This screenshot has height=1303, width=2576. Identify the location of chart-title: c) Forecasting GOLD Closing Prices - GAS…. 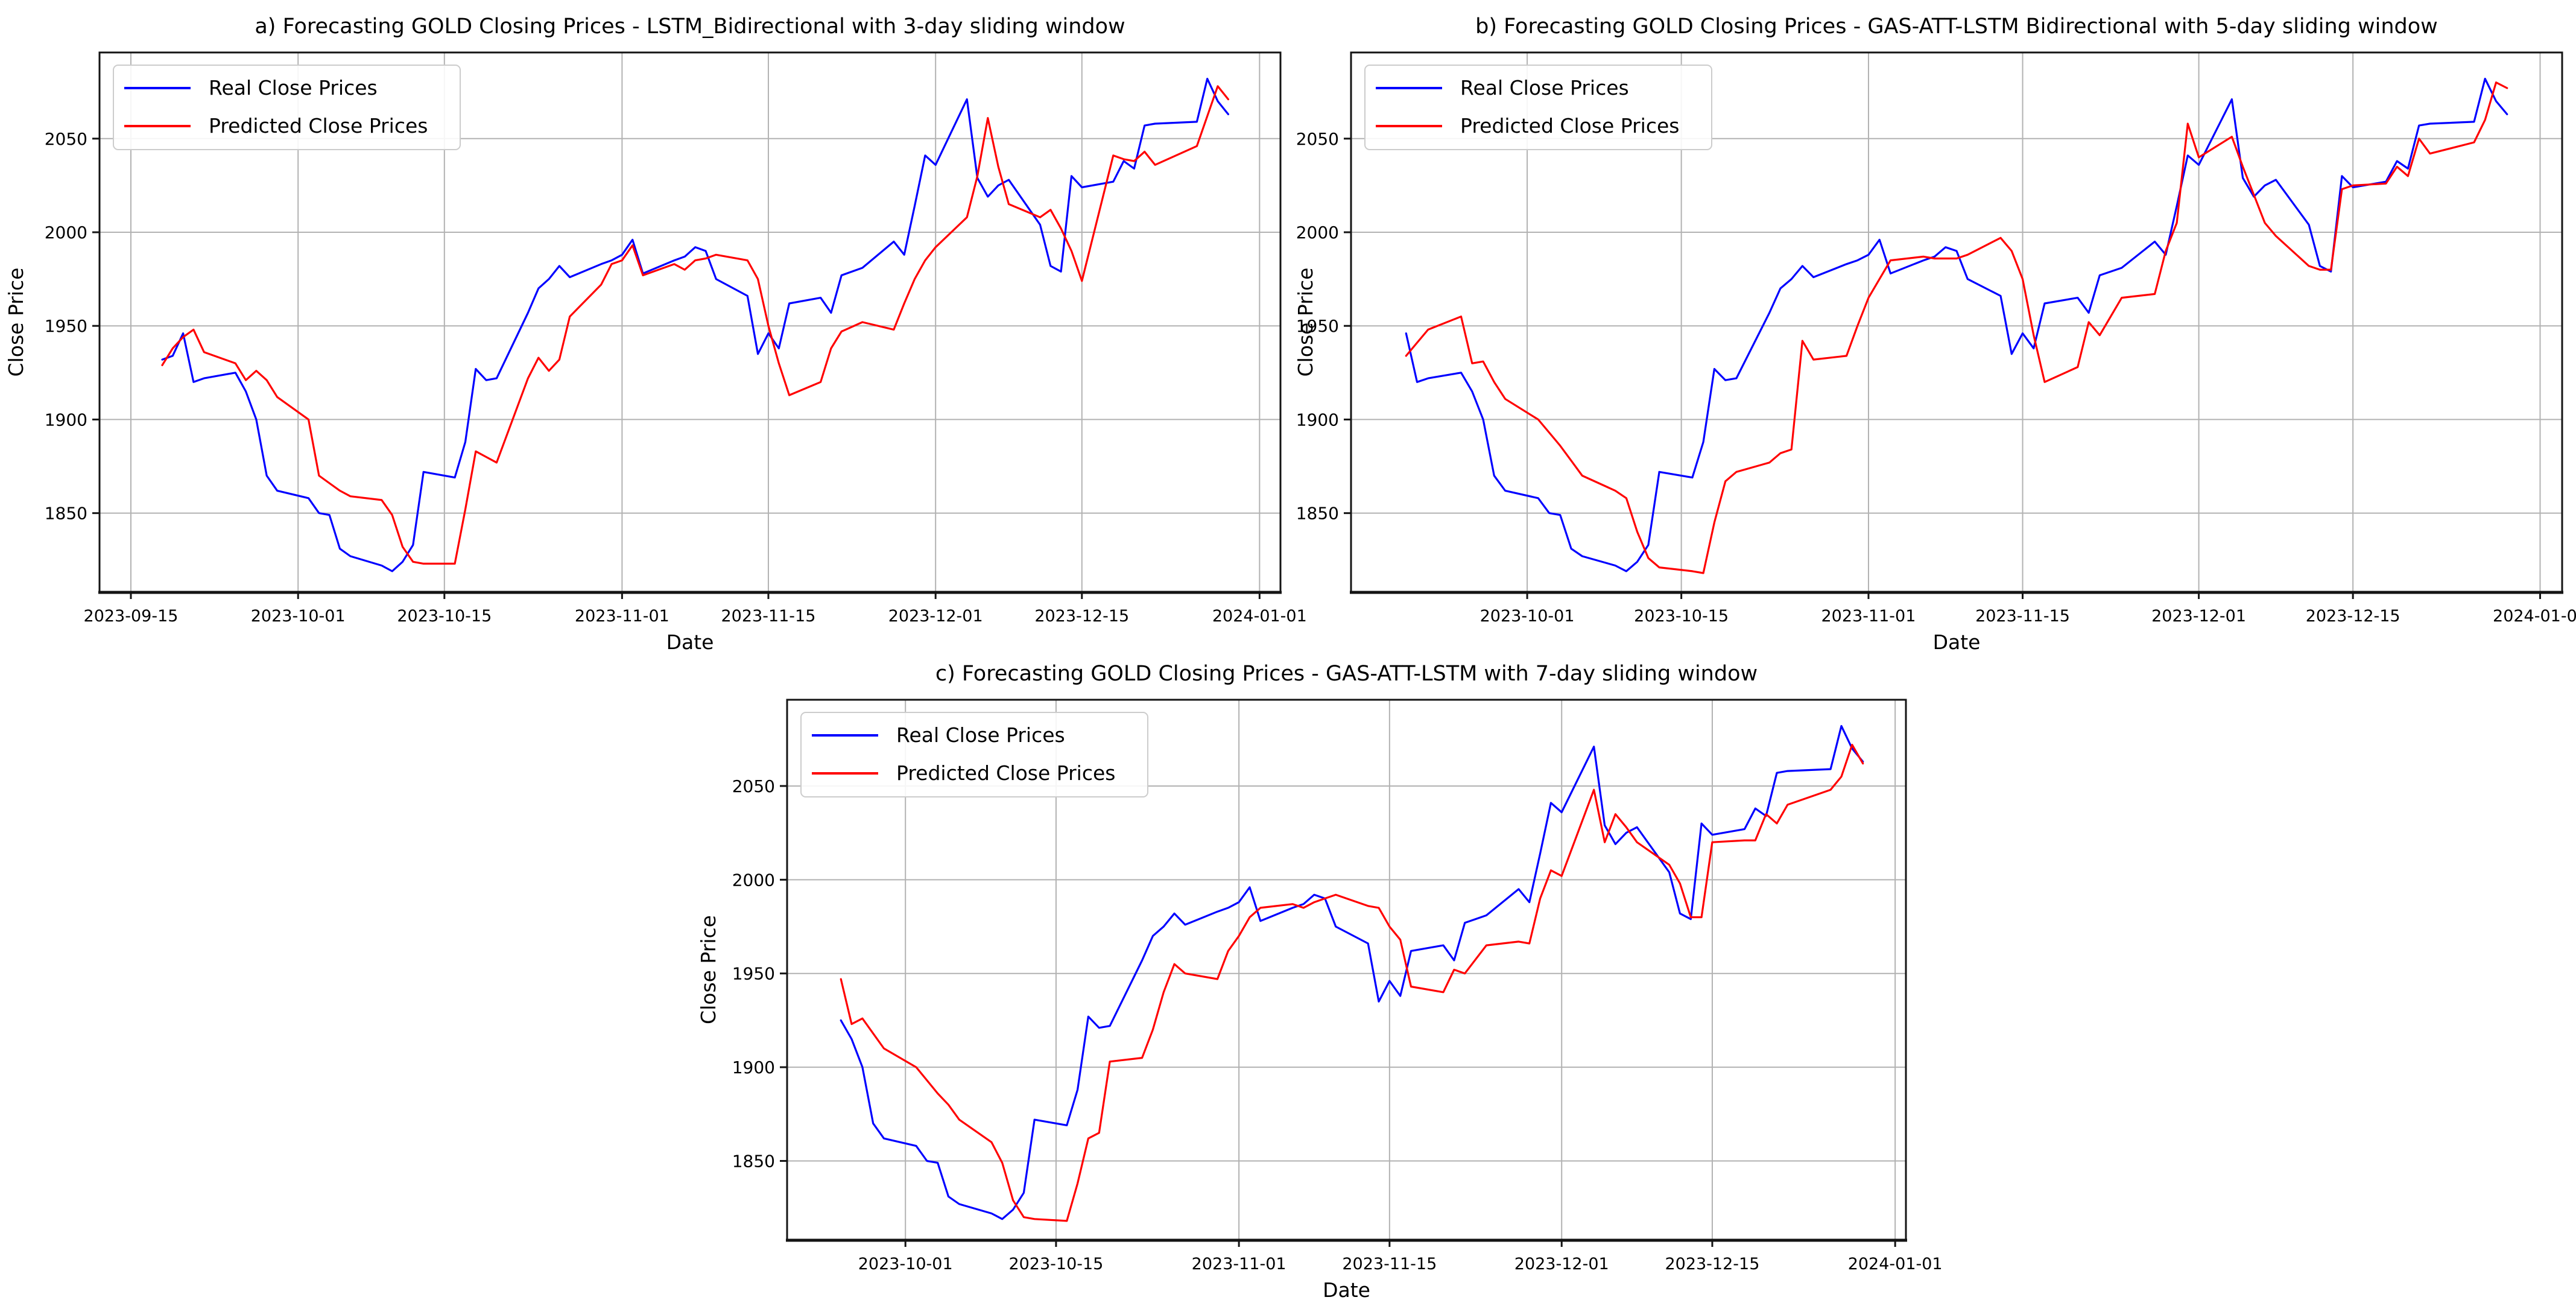
(1346, 674).